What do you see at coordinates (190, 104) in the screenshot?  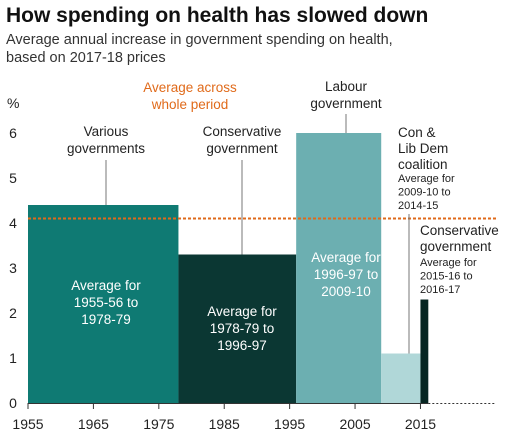 I see `average-line-label: whole period` at bounding box center [190, 104].